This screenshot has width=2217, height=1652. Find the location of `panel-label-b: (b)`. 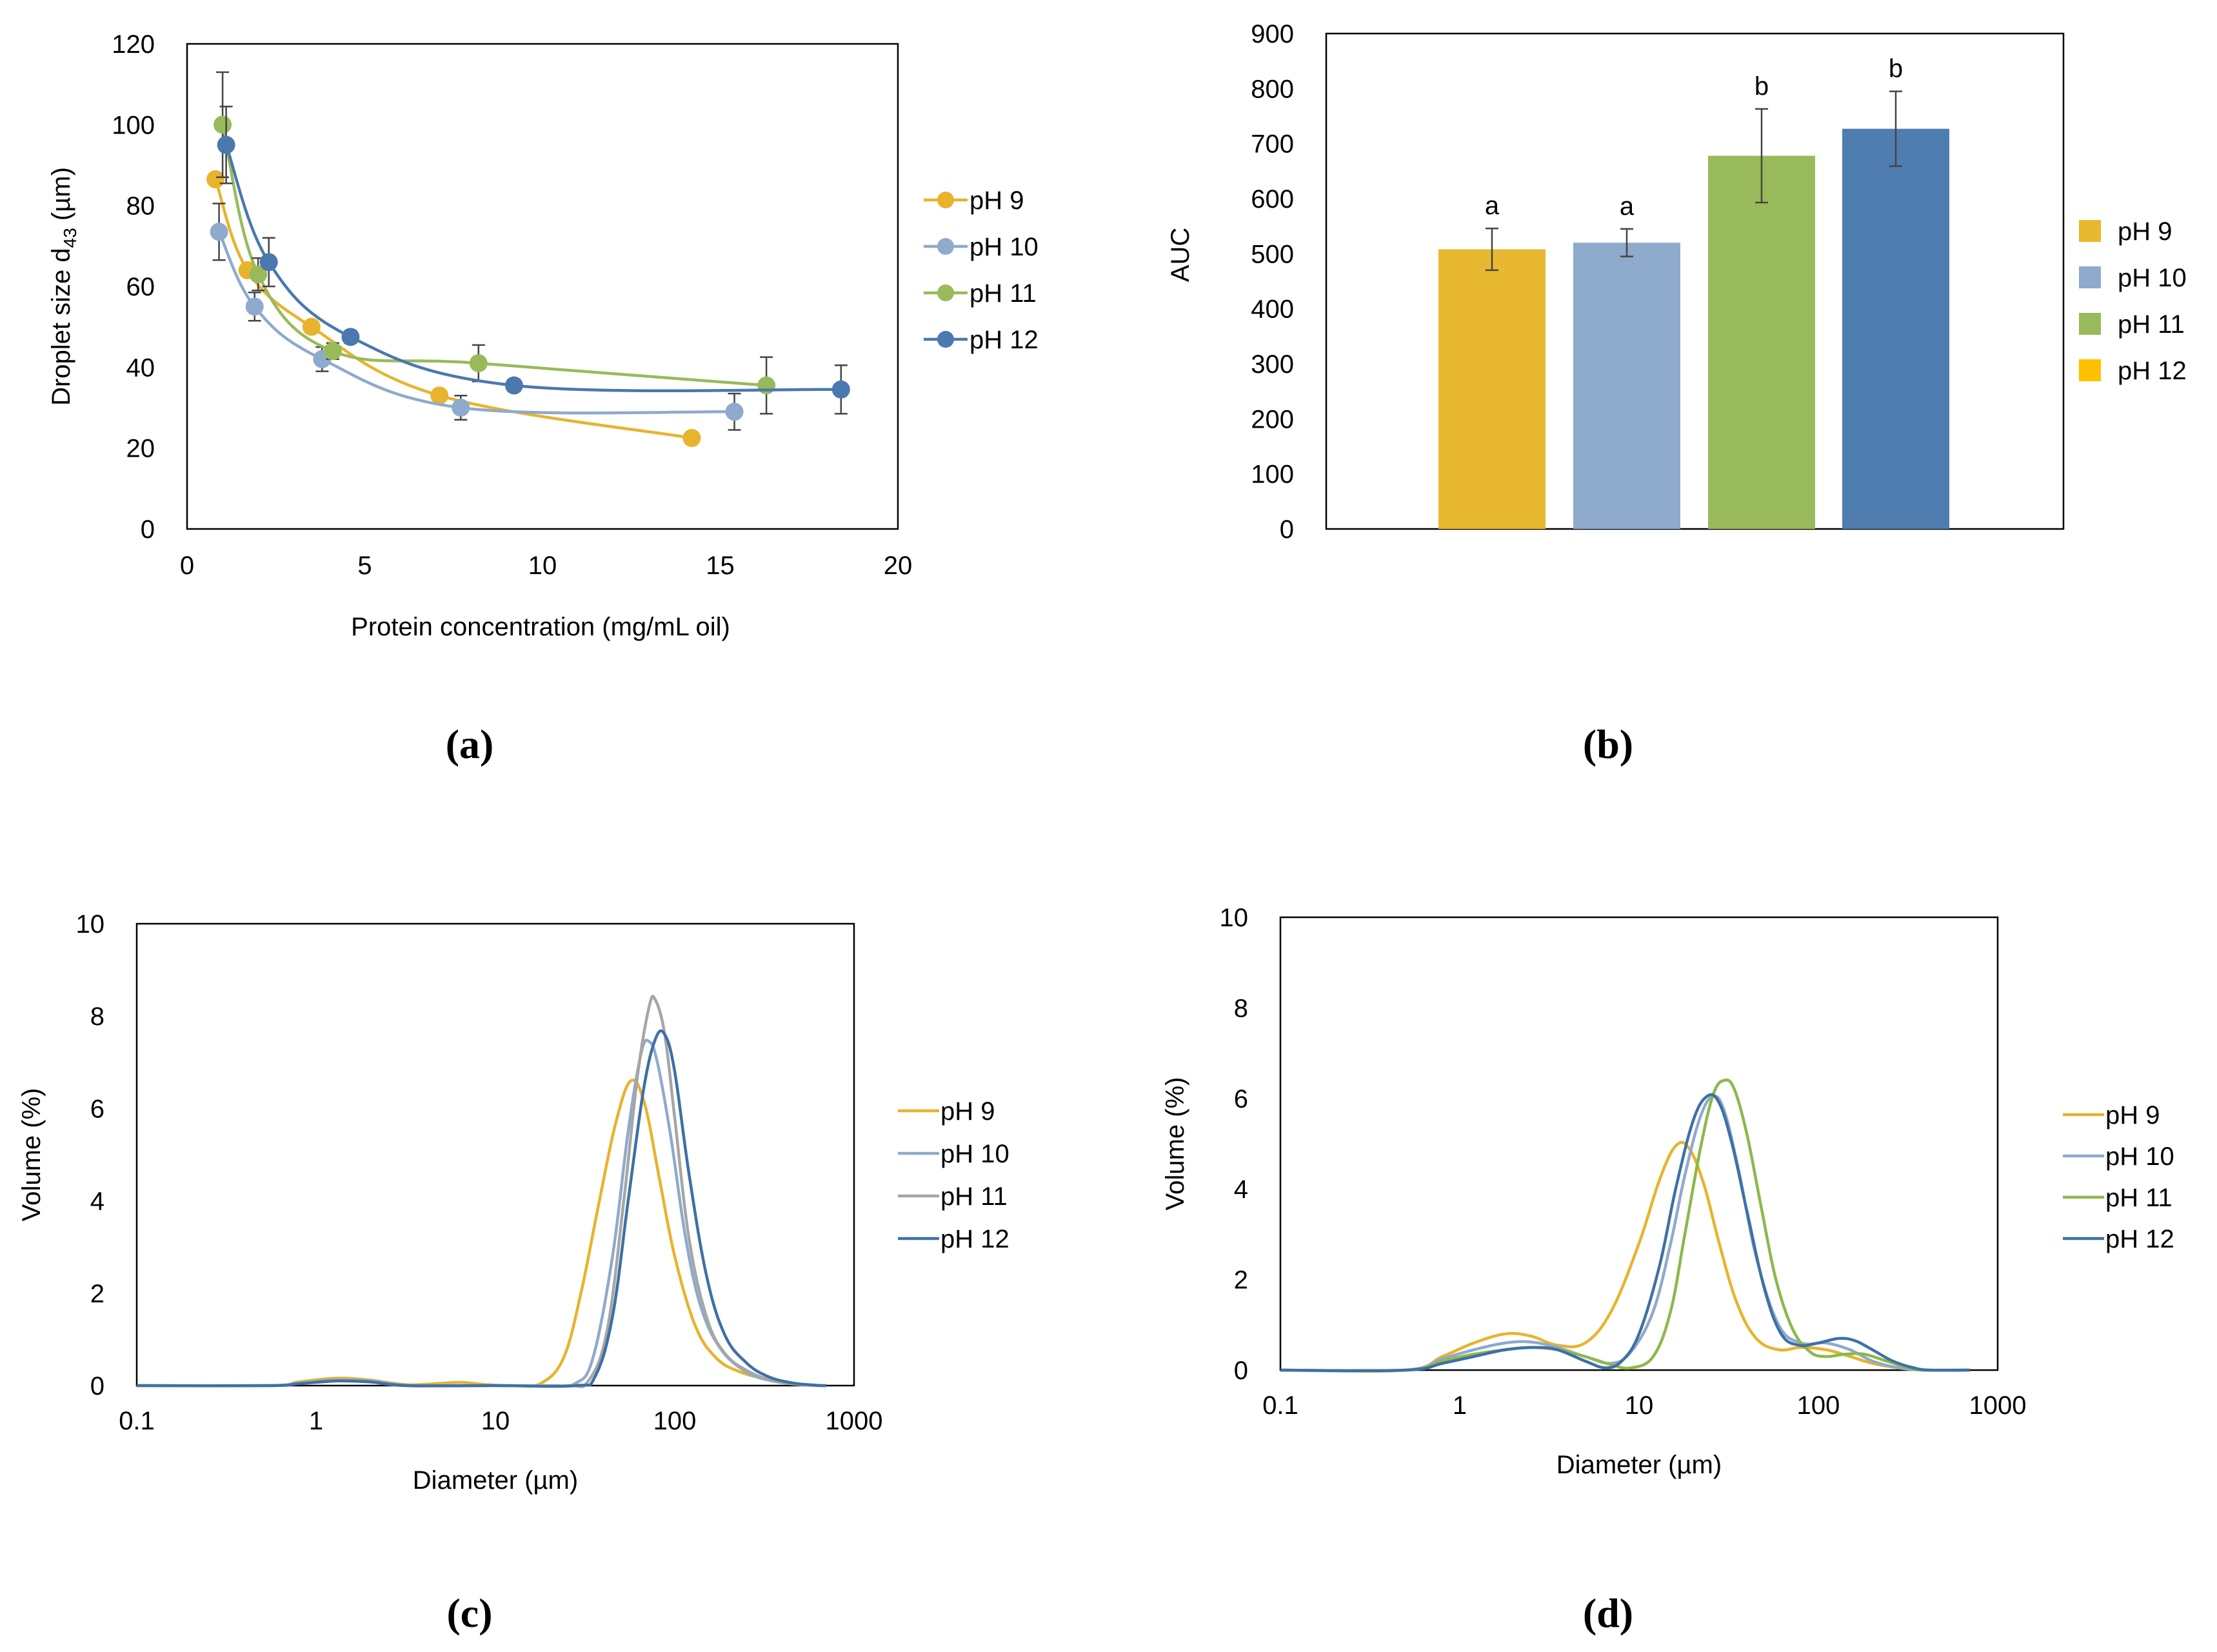

panel-label-b: (b) is located at coordinates (1608, 744).